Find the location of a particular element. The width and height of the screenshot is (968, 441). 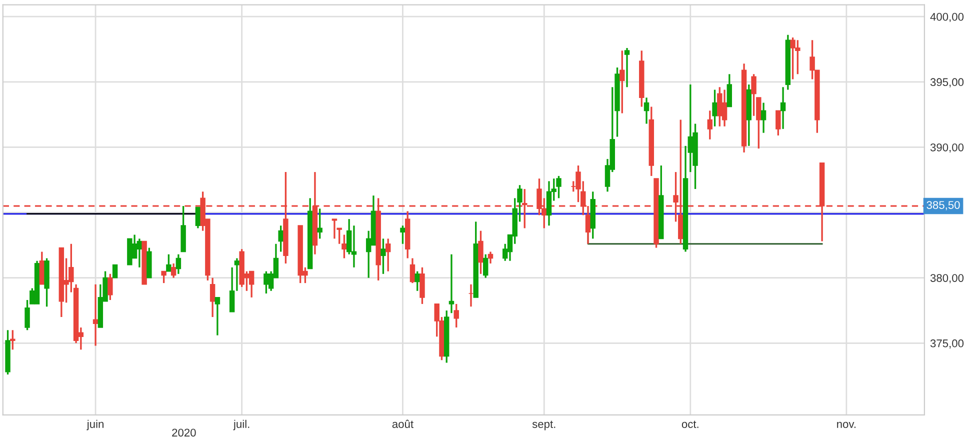

text: 2020 is located at coordinates (184, 432).